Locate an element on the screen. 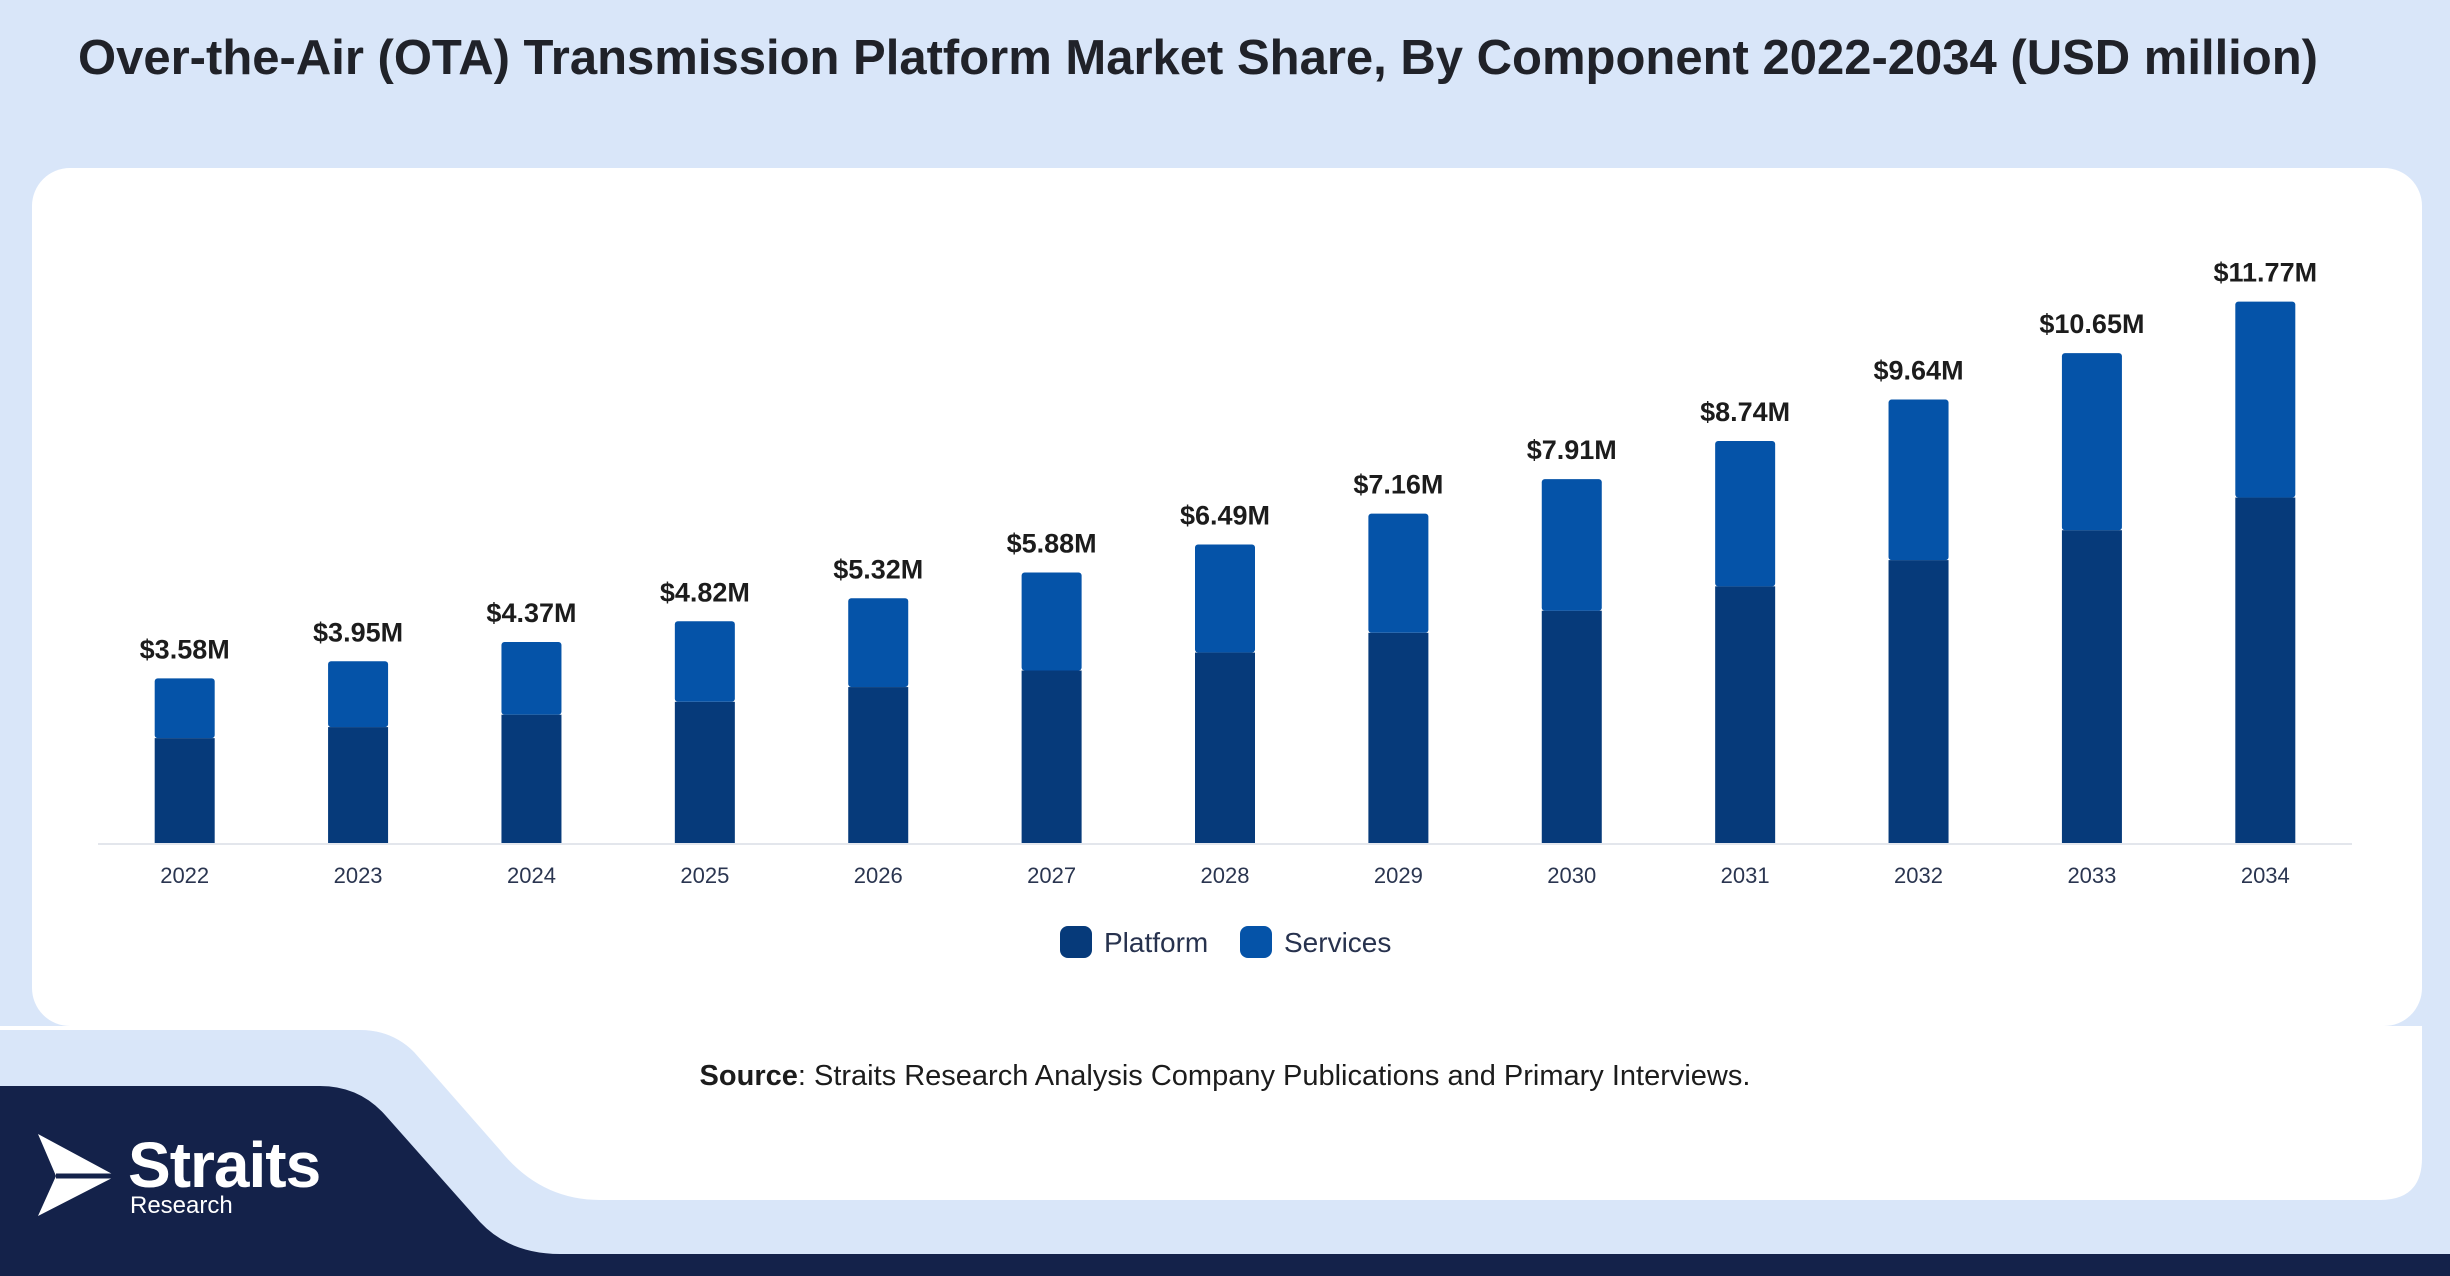 The image size is (2450, 1276). bar-platform-2022 is located at coordinates (184, 790).